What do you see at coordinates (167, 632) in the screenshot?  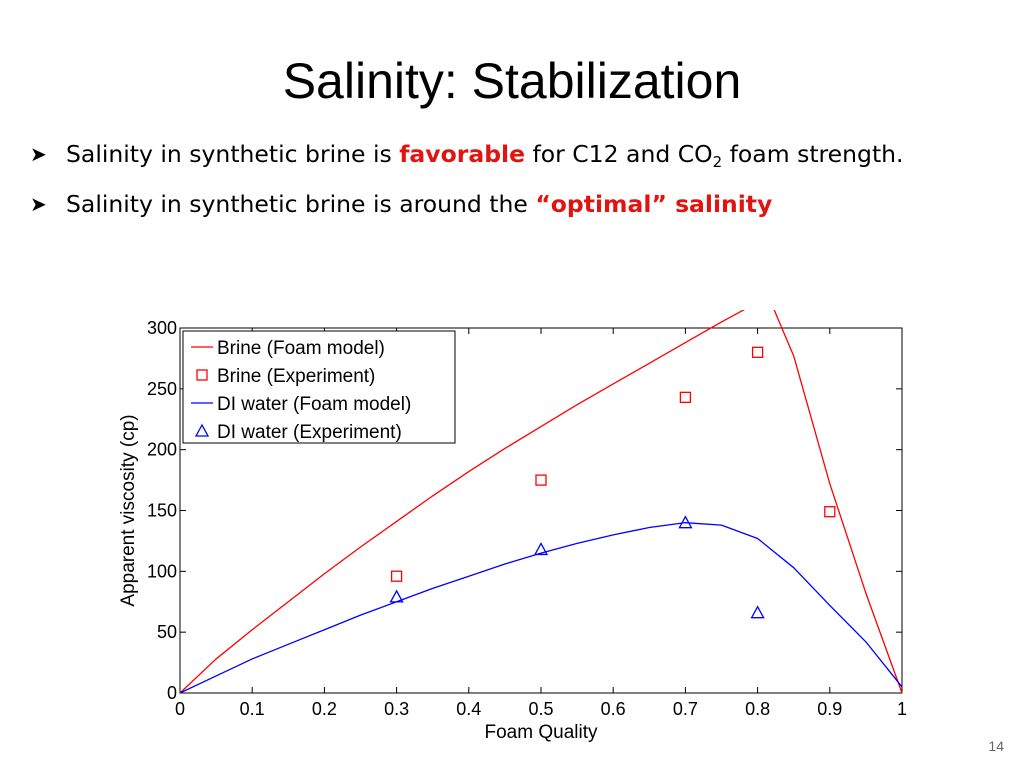 I see `y-tick-label: 50` at bounding box center [167, 632].